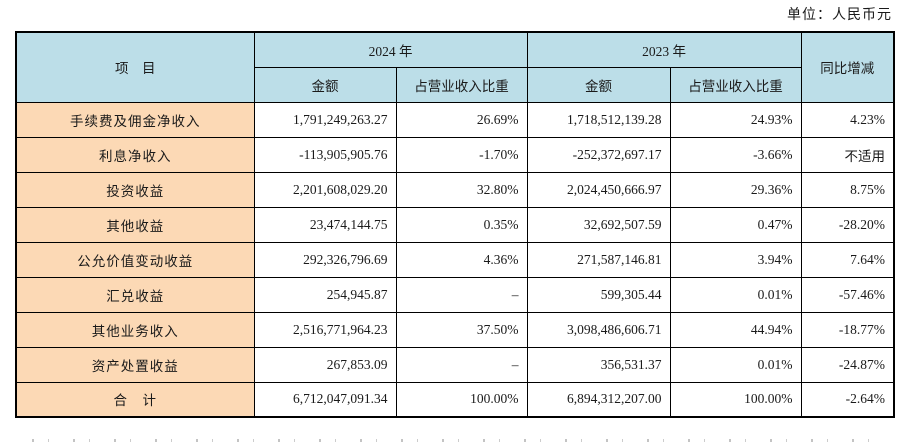 The image size is (908, 443). What do you see at coordinates (135, 67) in the screenshot?
I see `column-header-item: 项 目` at bounding box center [135, 67].